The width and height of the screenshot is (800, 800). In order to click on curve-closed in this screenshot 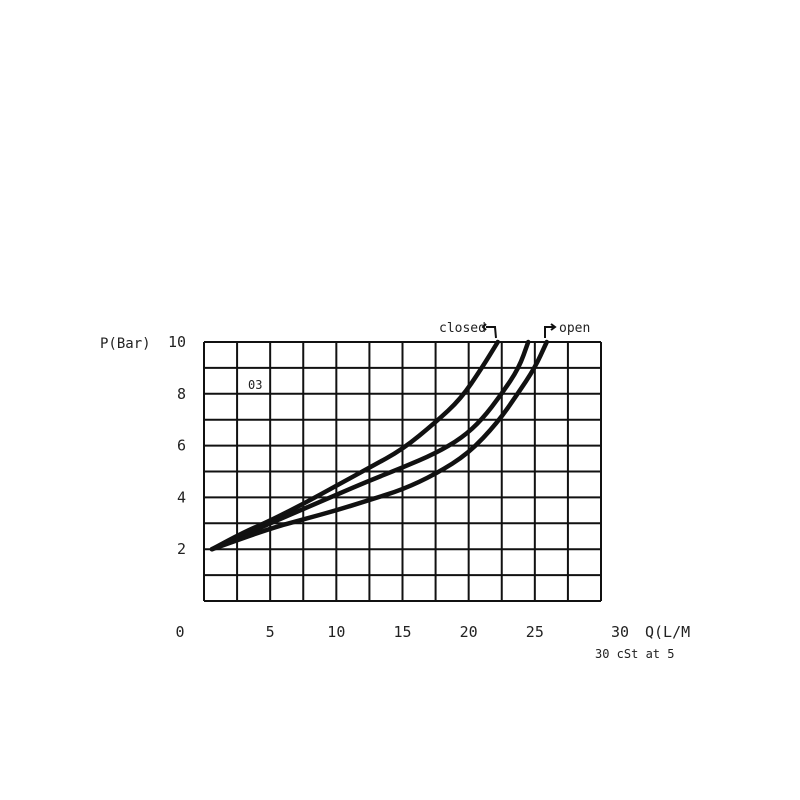, I will do `click(355, 445)`.